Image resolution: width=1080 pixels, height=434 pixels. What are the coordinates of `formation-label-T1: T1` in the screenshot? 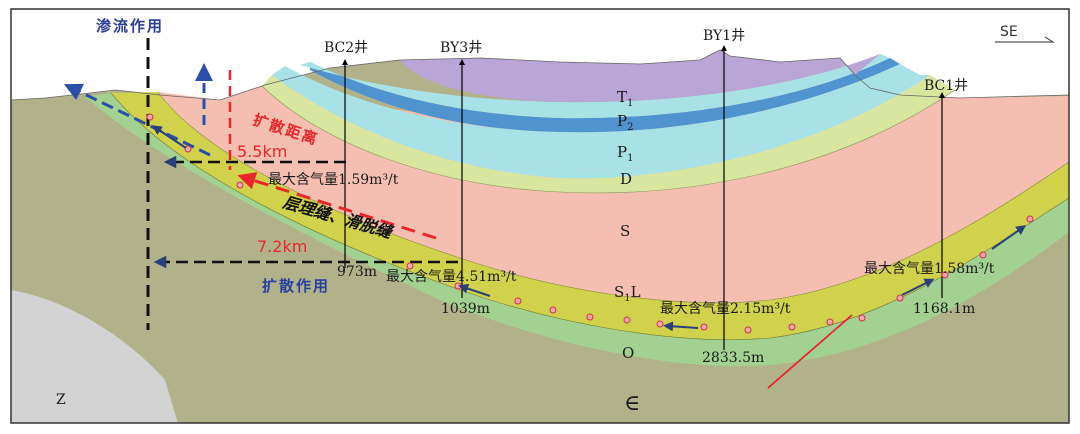 It's located at (625, 98).